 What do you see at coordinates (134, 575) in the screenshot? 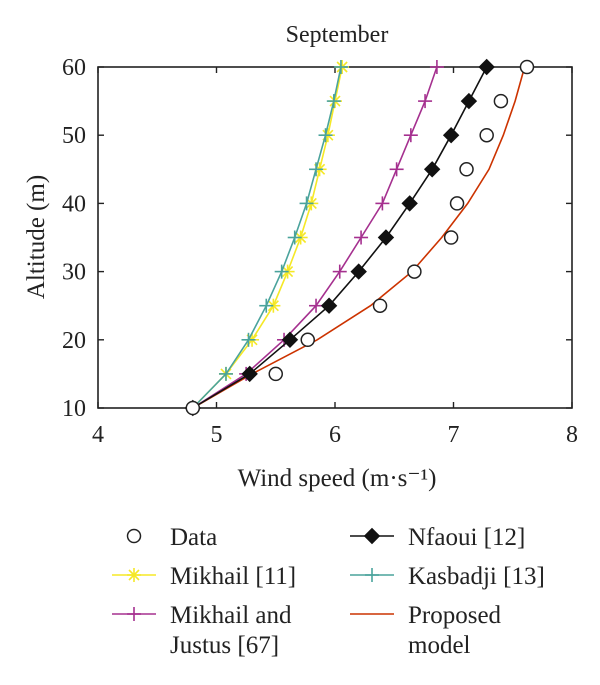
I see `legend-entry-mikhail-11-marker` at bounding box center [134, 575].